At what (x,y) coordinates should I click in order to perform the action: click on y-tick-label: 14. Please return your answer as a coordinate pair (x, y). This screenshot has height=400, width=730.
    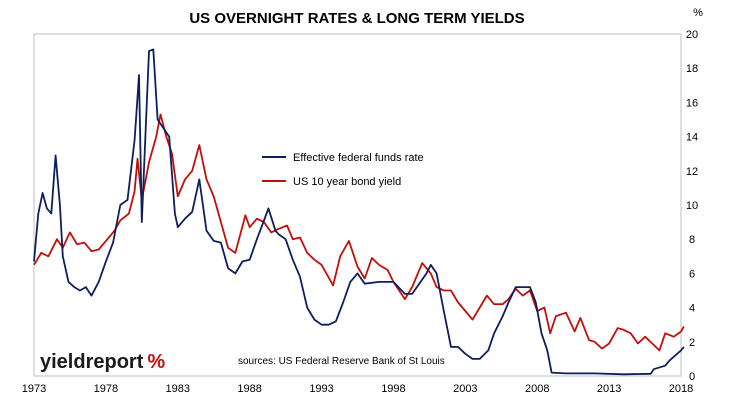
    Looking at the image, I should click on (692, 138).